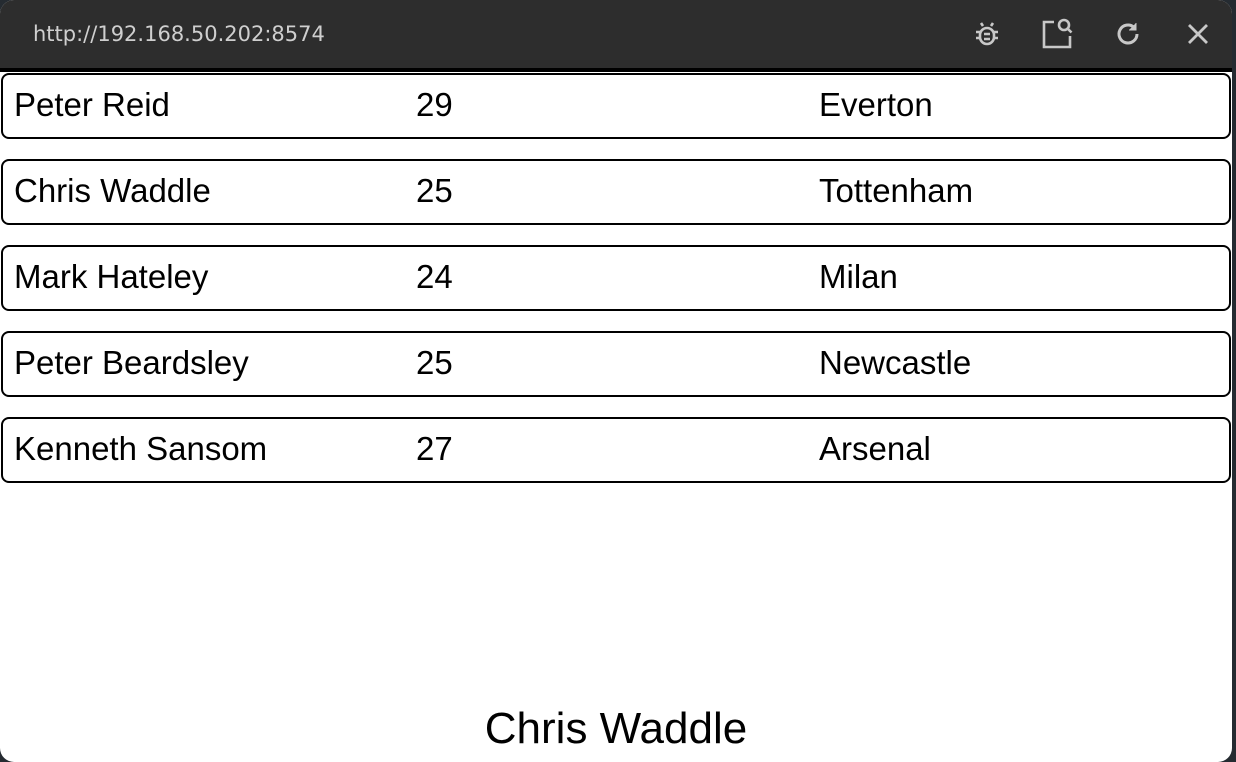 The image size is (1236, 762). Describe the element at coordinates (179, 34) in the screenshot. I see `url-label: http://192.168.50.202:8574` at that location.